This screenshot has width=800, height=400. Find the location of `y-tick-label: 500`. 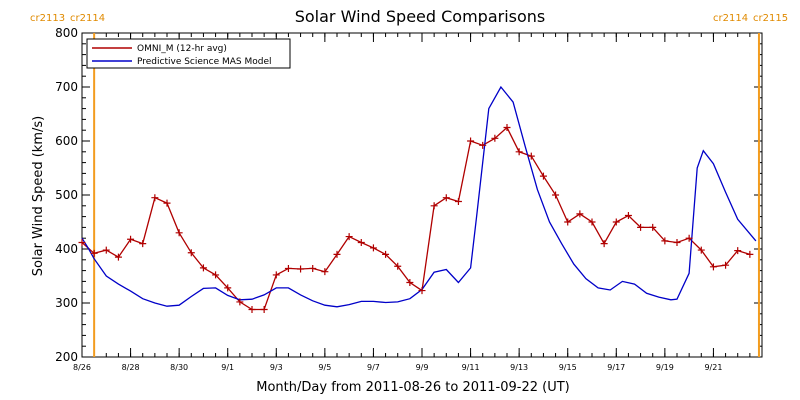

y-tick-label: 500 is located at coordinates (66, 195).